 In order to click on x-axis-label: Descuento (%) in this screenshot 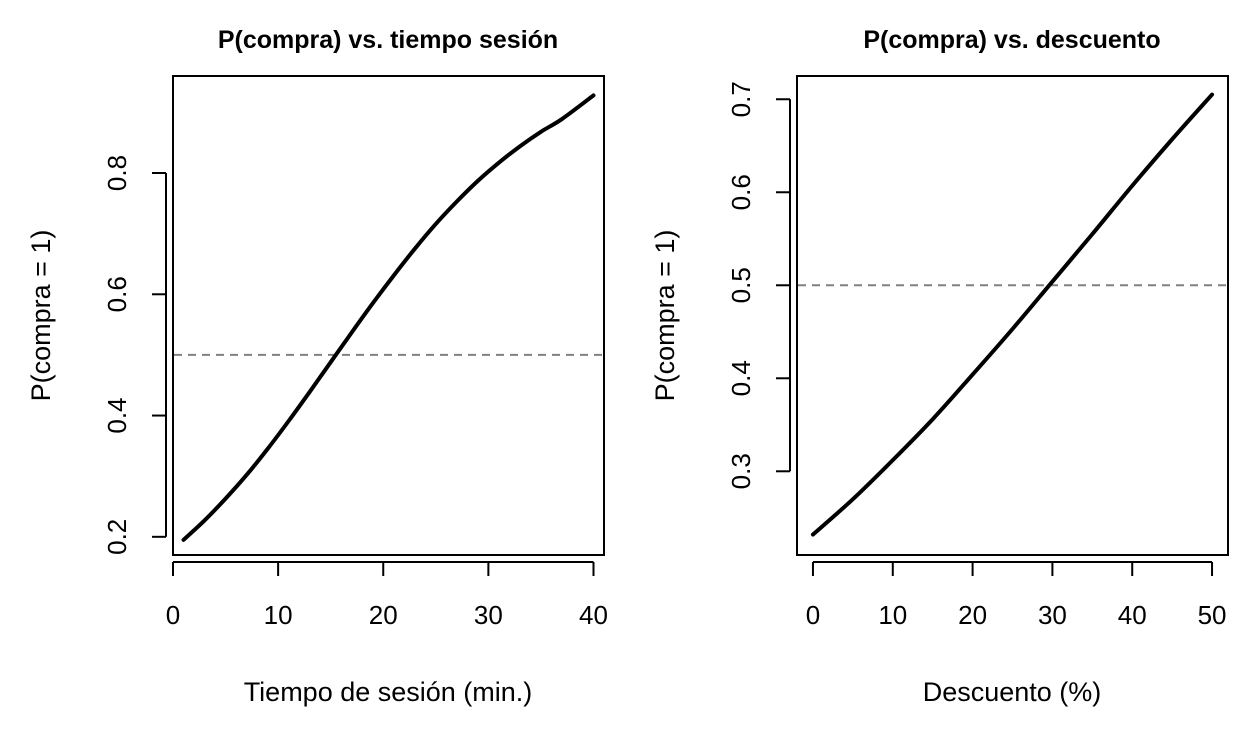, I will do `click(1012, 692)`.